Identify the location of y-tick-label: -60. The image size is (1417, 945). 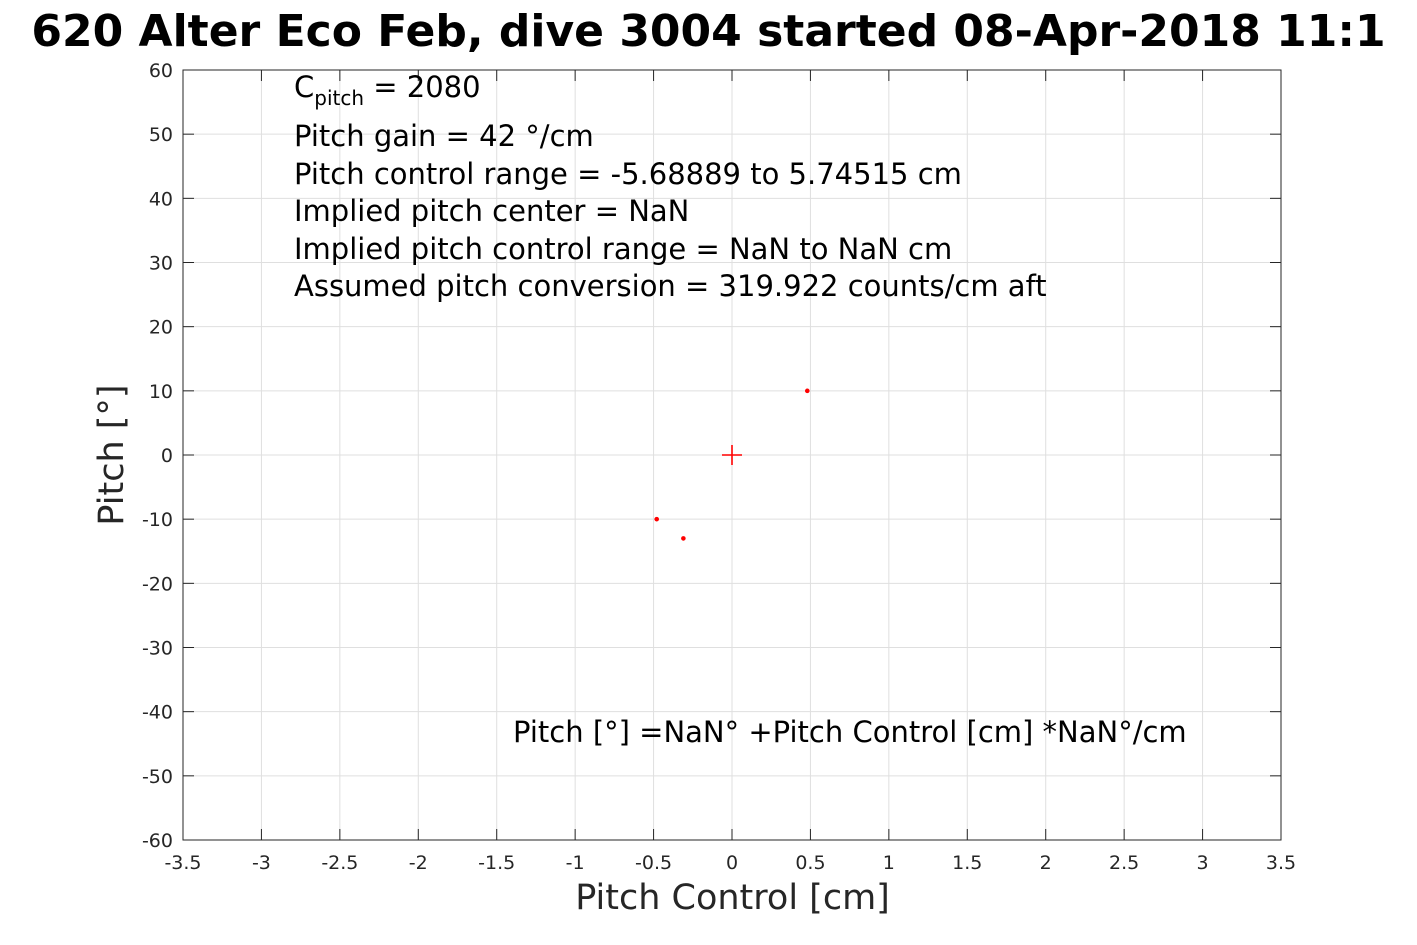
(157, 841).